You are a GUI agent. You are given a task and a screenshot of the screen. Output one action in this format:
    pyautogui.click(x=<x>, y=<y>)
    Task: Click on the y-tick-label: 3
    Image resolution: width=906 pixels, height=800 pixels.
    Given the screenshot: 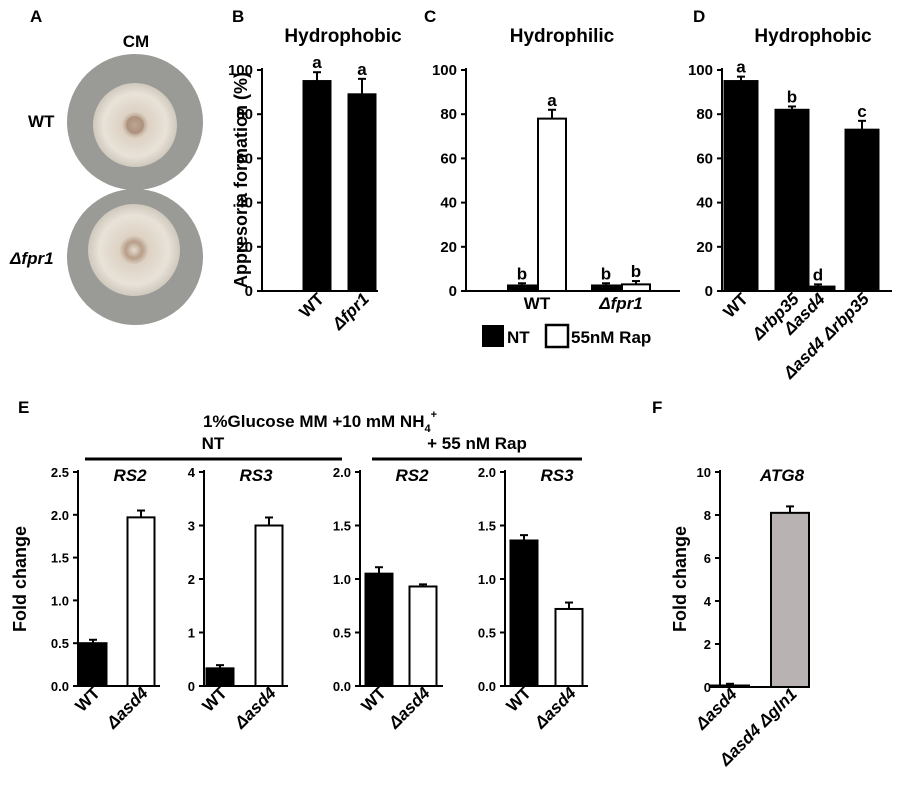 What is the action you would take?
    pyautogui.click(x=191, y=526)
    